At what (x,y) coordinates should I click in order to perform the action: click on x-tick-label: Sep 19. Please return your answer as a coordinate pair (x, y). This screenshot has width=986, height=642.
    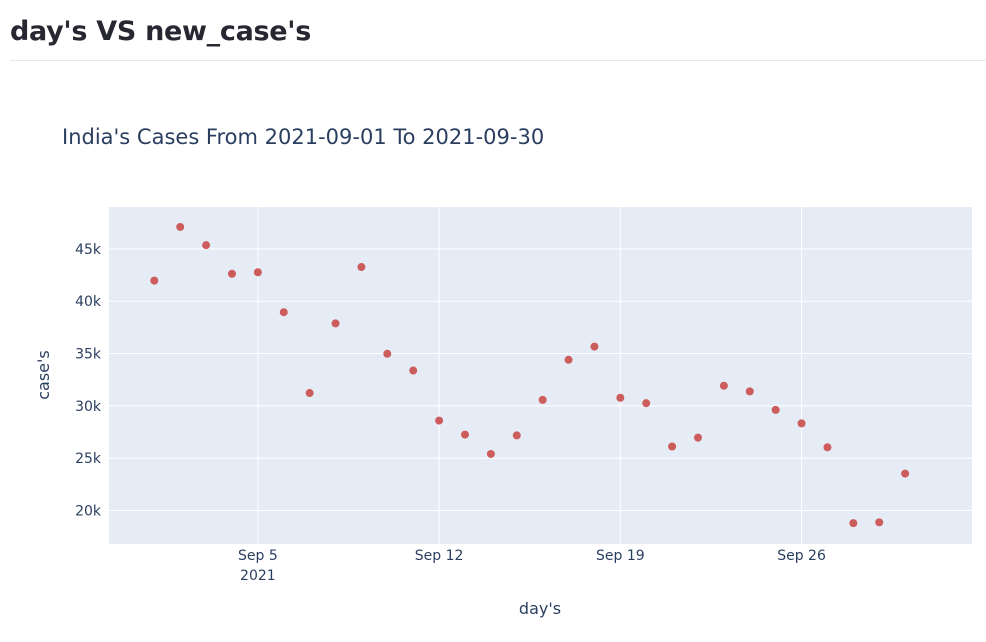
    Looking at the image, I should click on (620, 556).